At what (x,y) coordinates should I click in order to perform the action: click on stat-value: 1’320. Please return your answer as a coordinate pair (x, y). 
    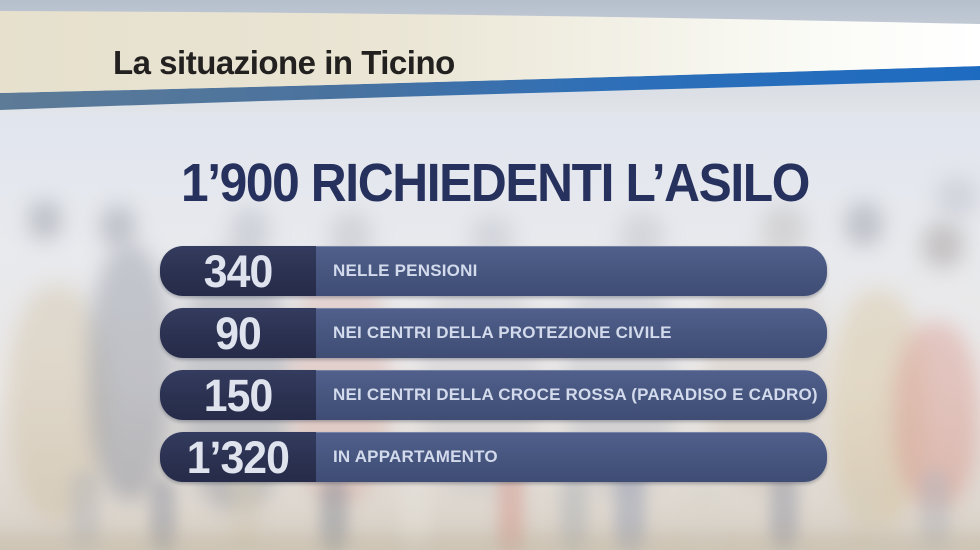
    Looking at the image, I should click on (238, 457).